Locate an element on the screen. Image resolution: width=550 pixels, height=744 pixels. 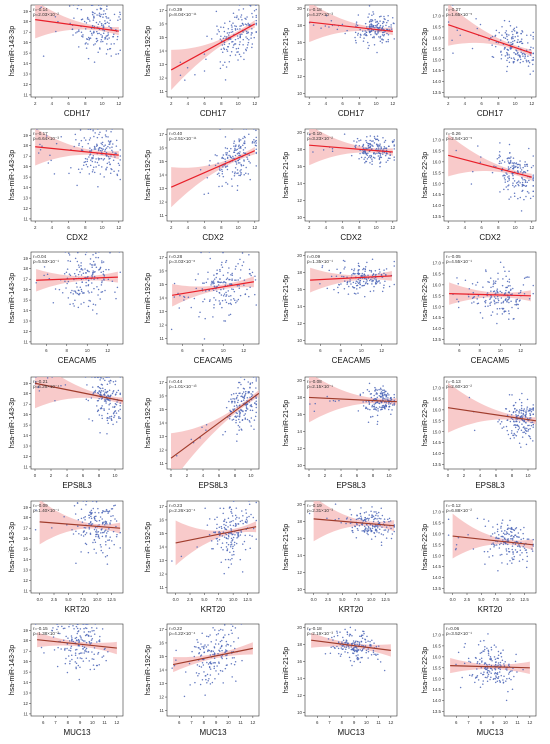
y-axis-label: hsa-miR-21-5p is located at coordinates (286, 423).